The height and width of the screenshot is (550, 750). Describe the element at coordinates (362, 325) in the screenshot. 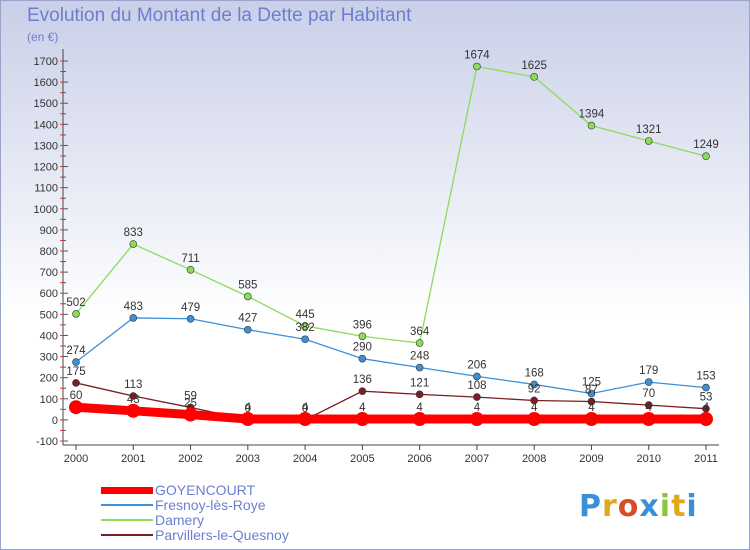

I see `data-label: 396` at that location.